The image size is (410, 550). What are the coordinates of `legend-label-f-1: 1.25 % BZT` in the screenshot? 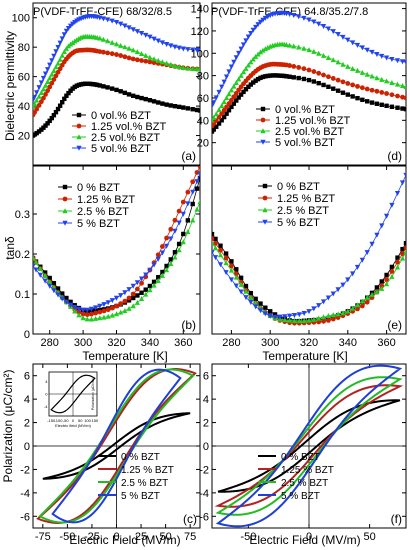 It's located at (307, 470).